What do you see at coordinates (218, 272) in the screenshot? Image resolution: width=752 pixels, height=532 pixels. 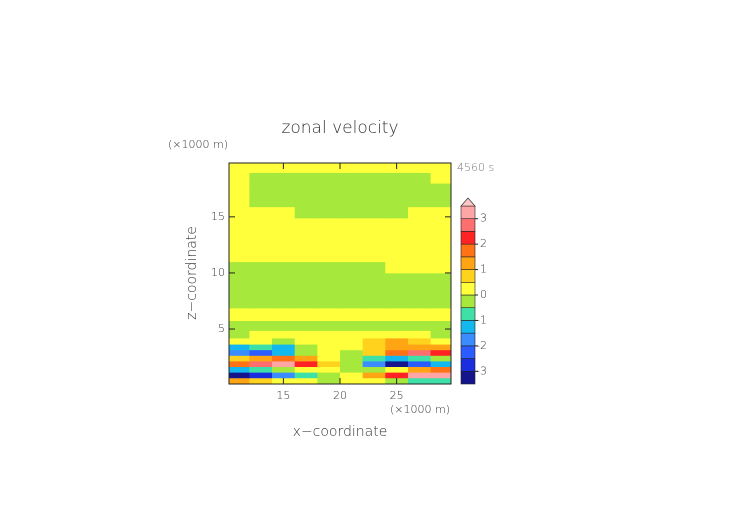 I see `y-tick-label: 10` at bounding box center [218, 272].